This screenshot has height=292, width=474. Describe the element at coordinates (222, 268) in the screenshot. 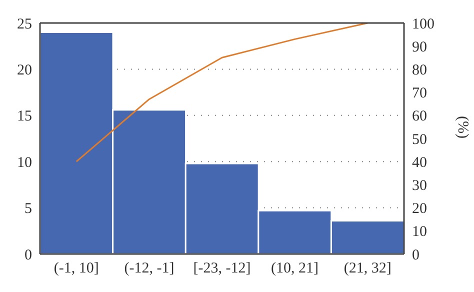

I see `x-tick-label: [-23, -12]` at that location.